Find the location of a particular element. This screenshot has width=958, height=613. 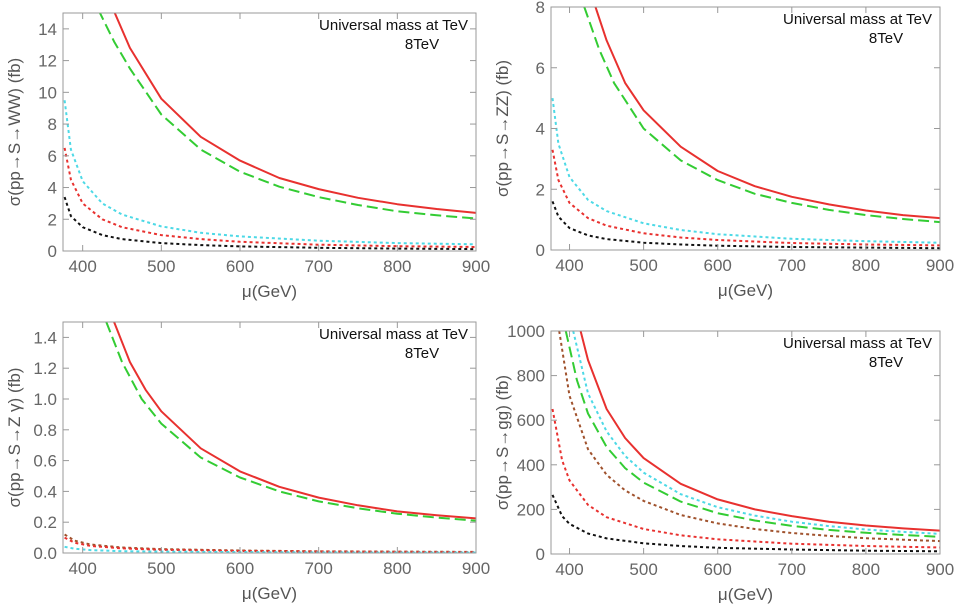

y-tick-label: 0.0 is located at coordinates (45, 553).